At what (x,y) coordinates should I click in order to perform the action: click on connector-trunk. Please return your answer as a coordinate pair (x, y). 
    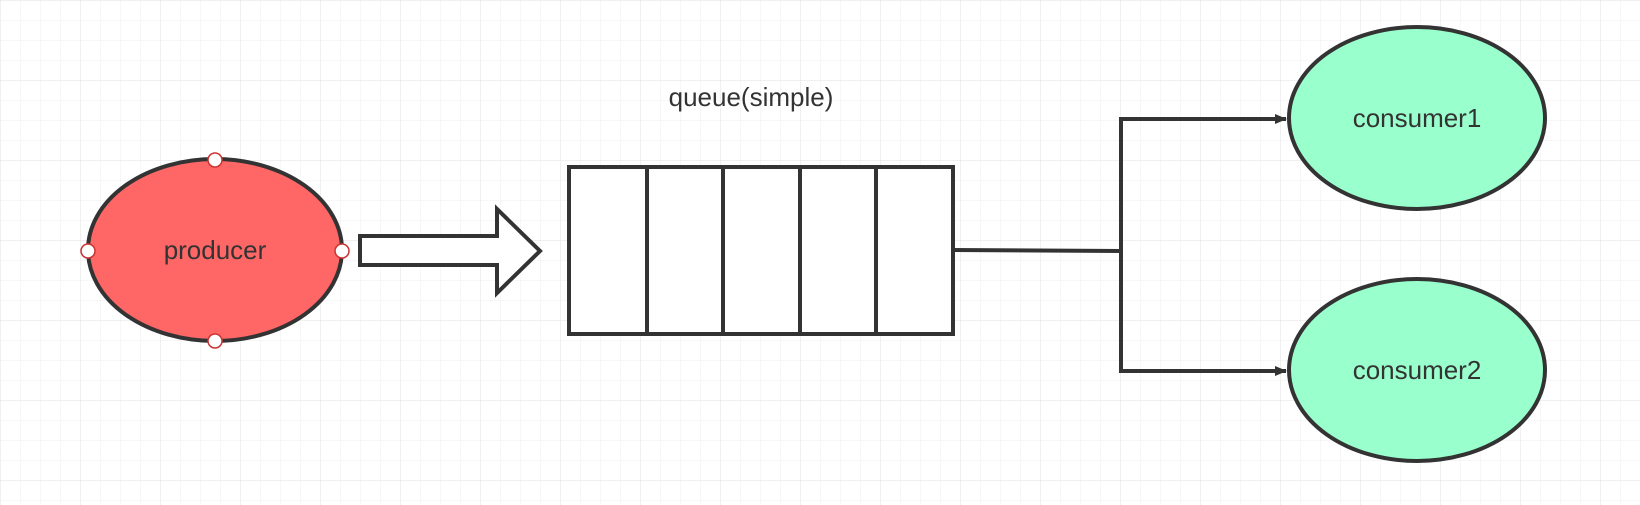
    Looking at the image, I should click on (1037, 250).